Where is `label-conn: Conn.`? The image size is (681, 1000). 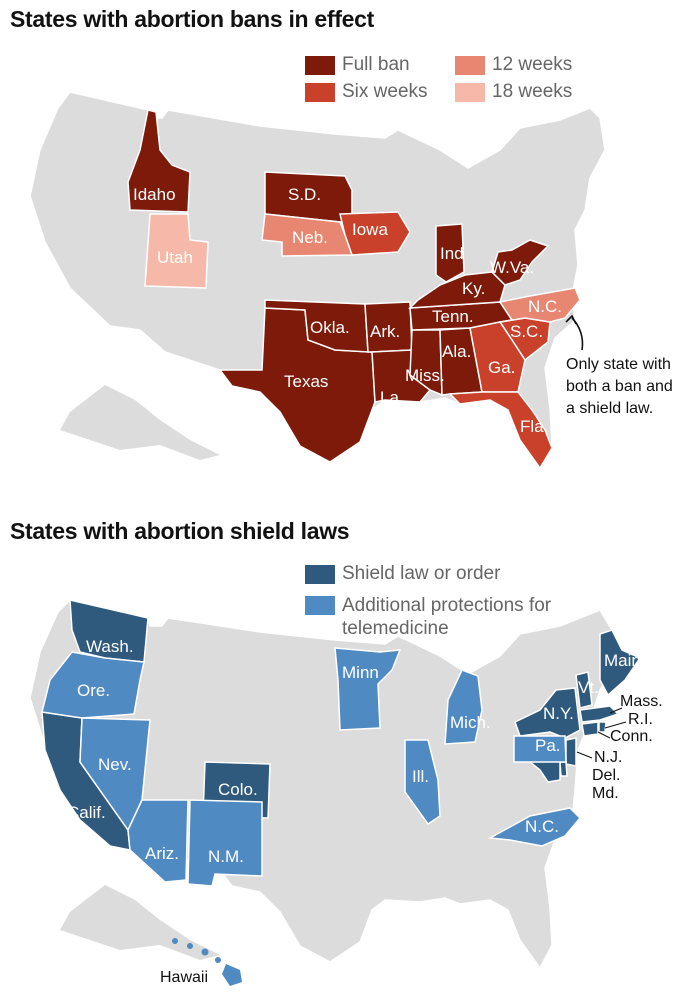 label-conn: Conn. is located at coordinates (631, 736).